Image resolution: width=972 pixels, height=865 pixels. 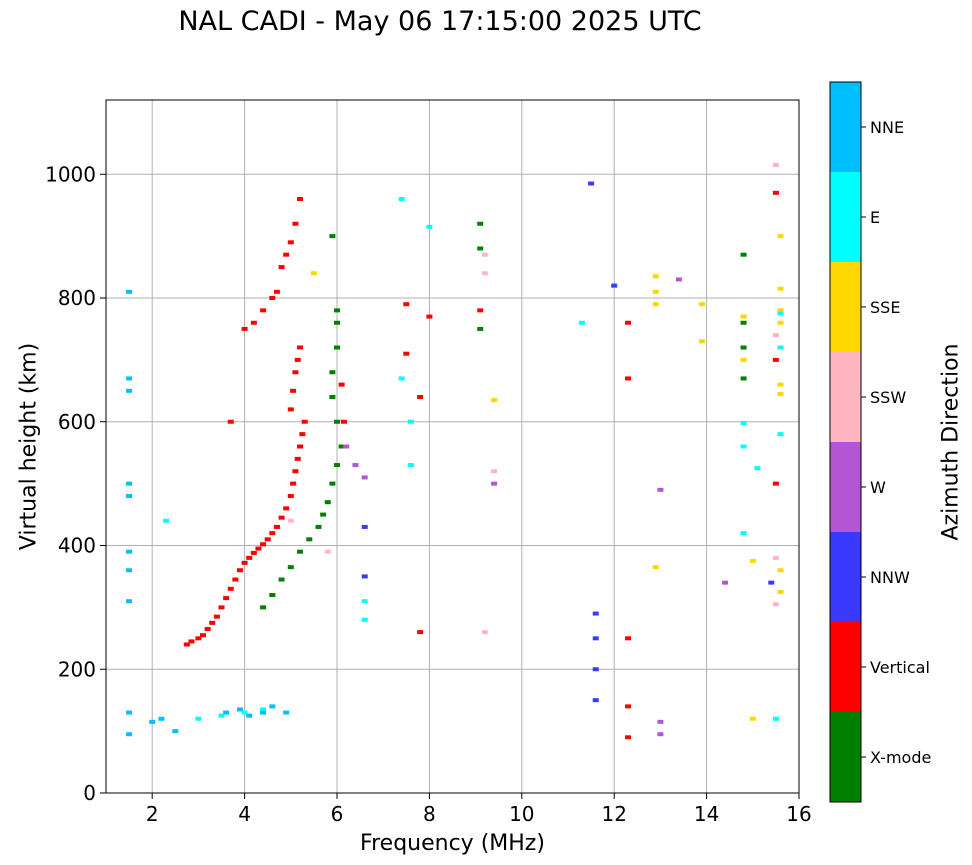 I want to click on x-tick-label: 16, so click(x=798, y=814).